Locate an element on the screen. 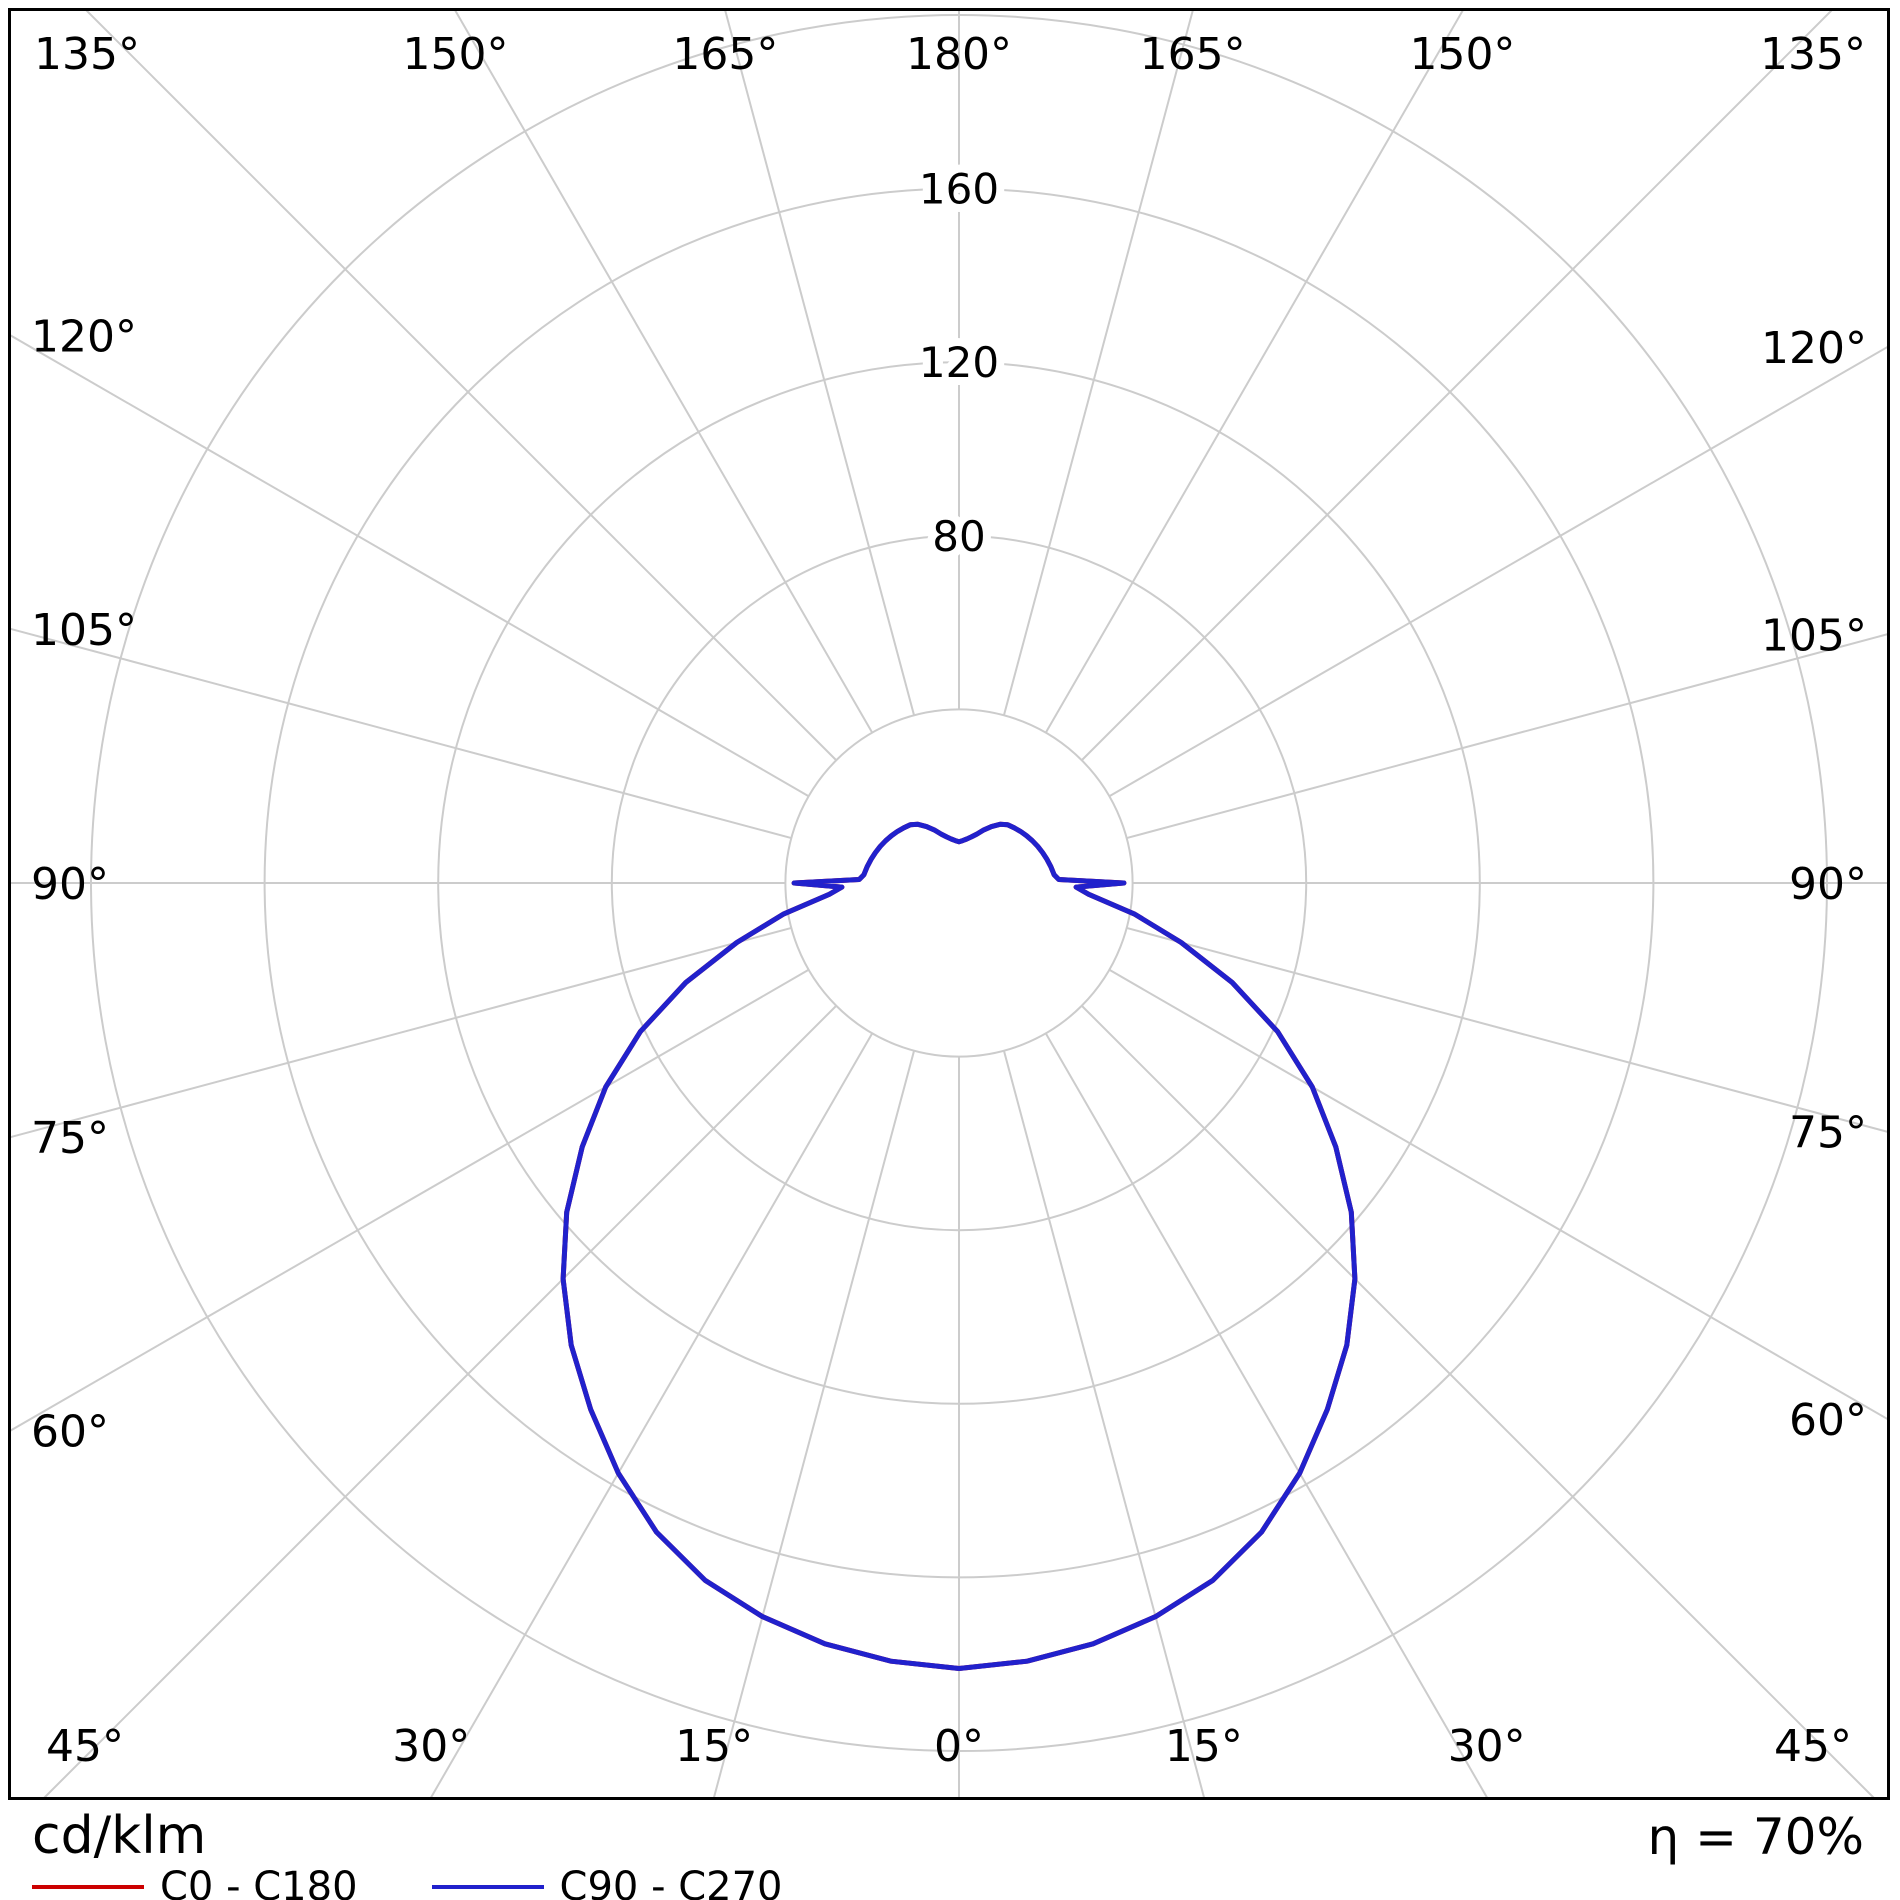 Image resolution: width=1900 pixels, height=1900 pixels. efficiency-label: η = 70% is located at coordinates (1755, 1837).